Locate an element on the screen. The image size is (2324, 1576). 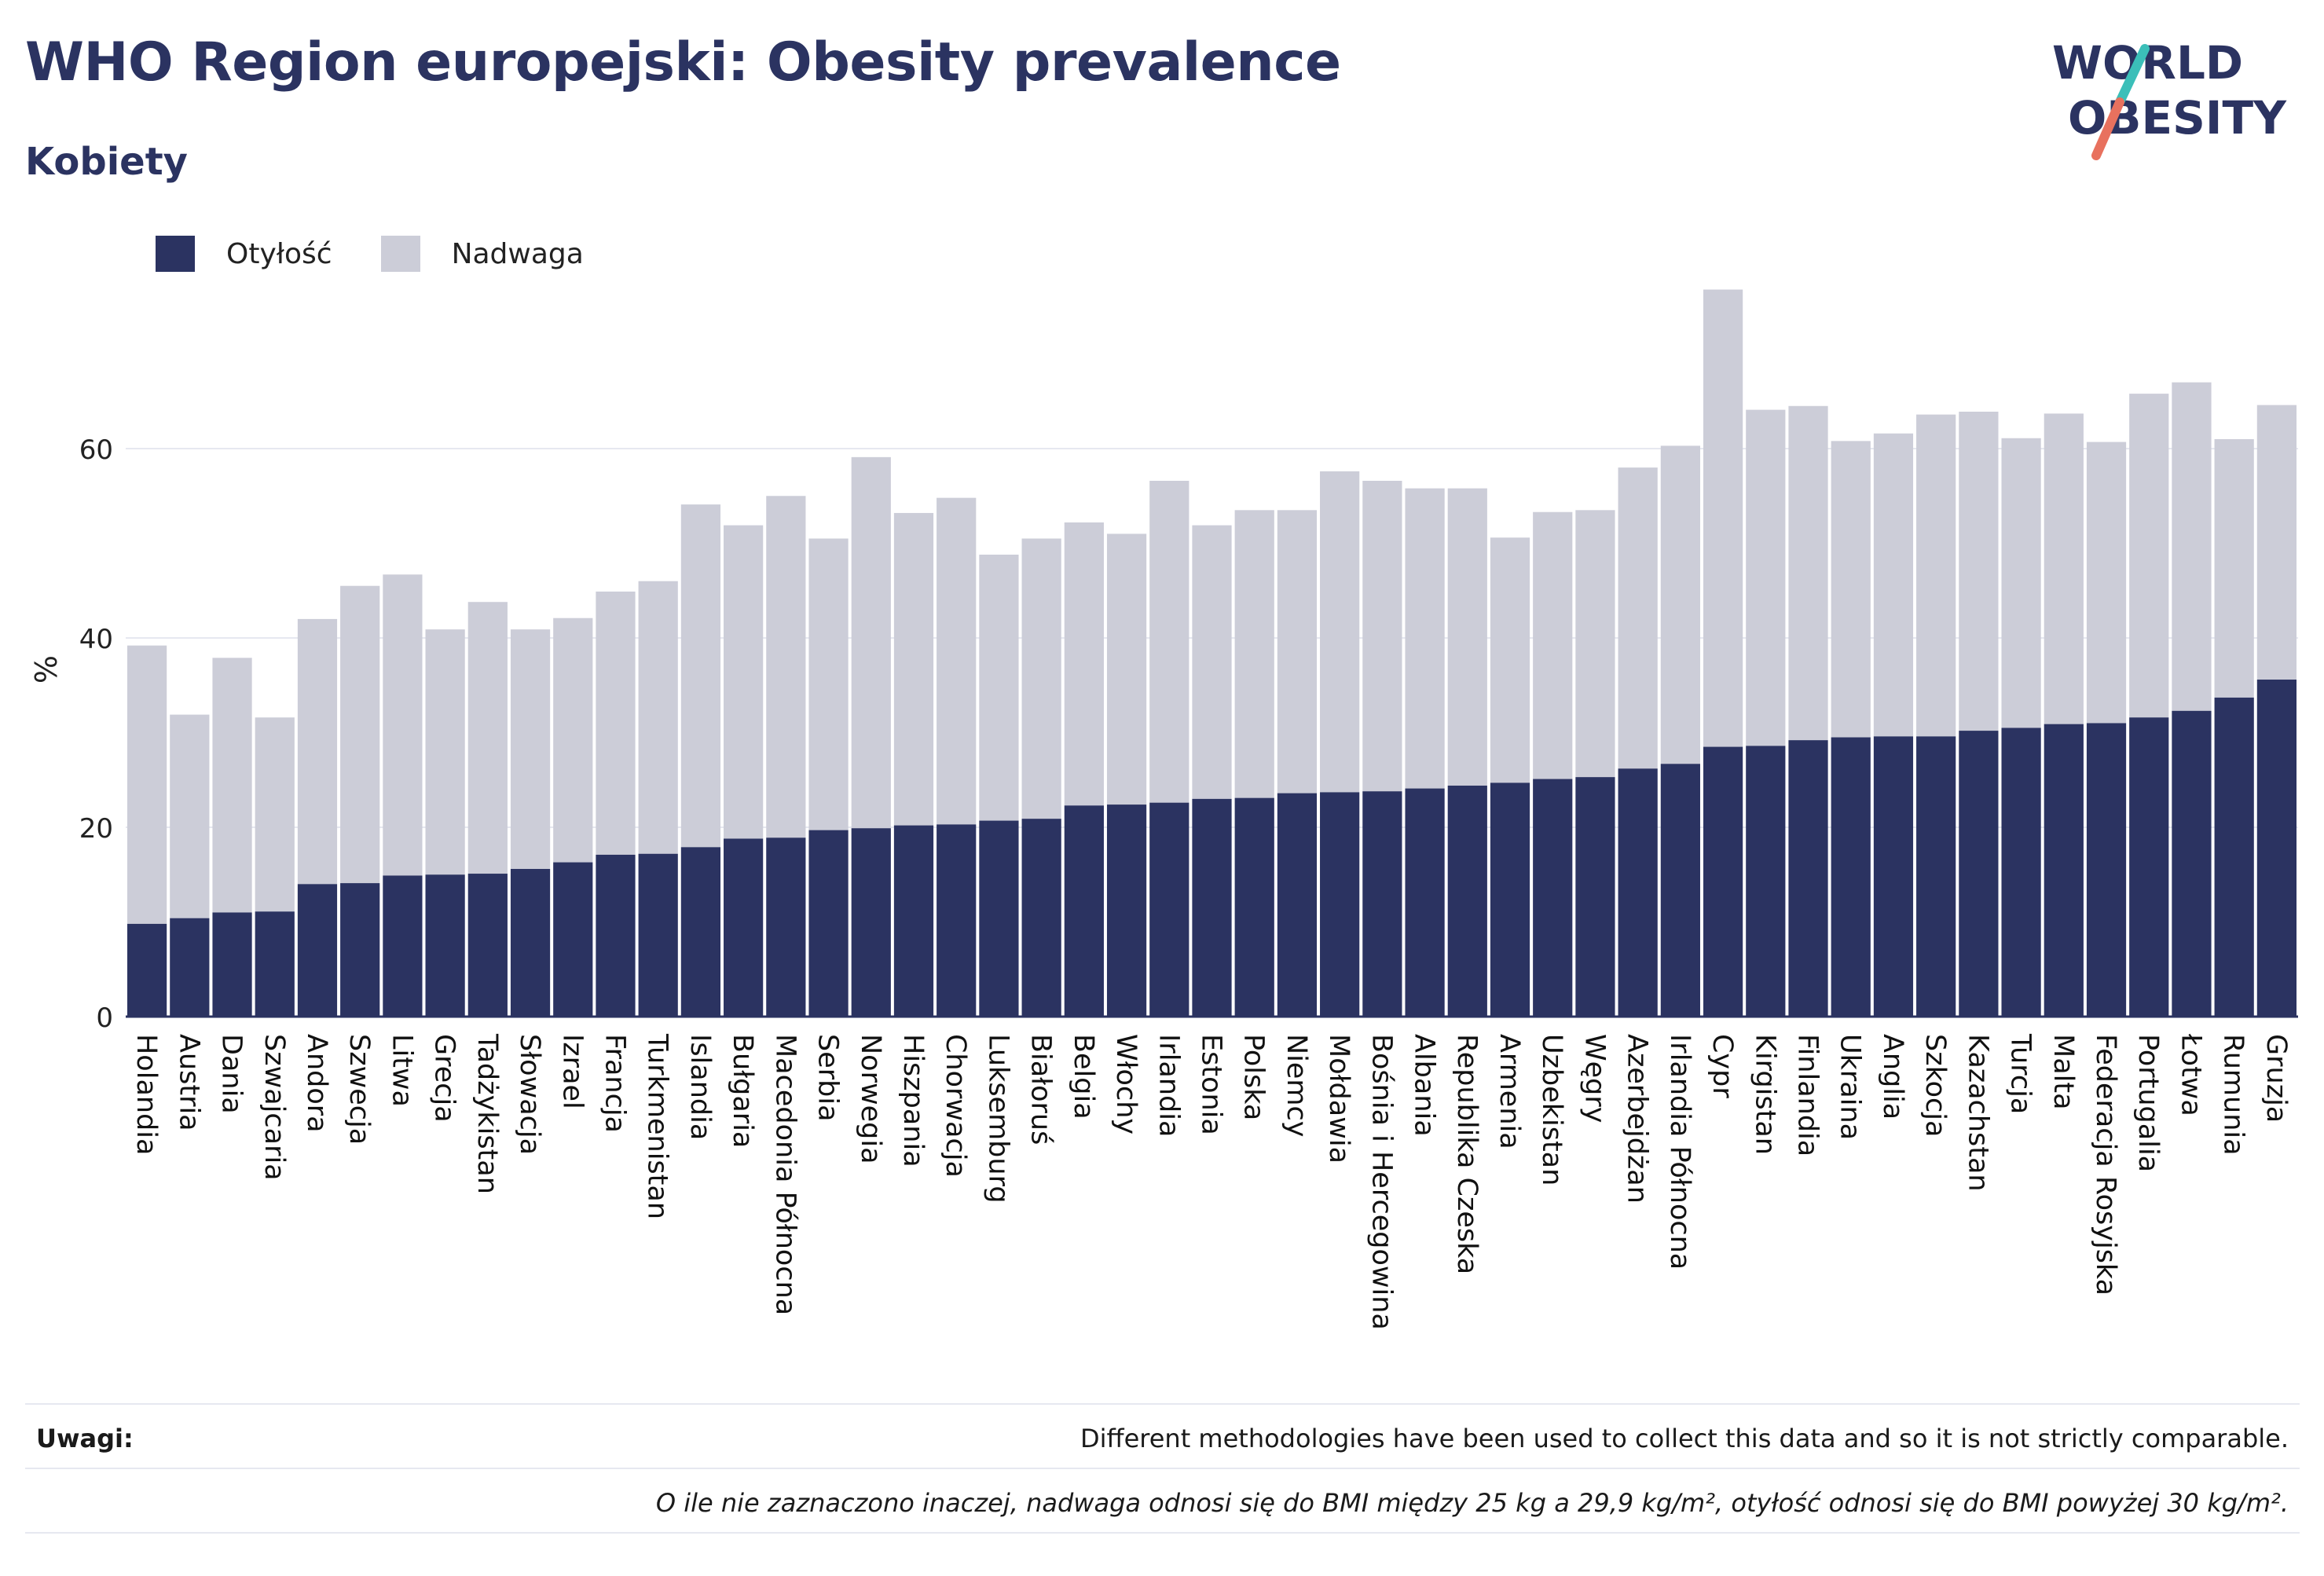
x-tick-label: Uzbekistan is located at coordinates (1551, 1110).